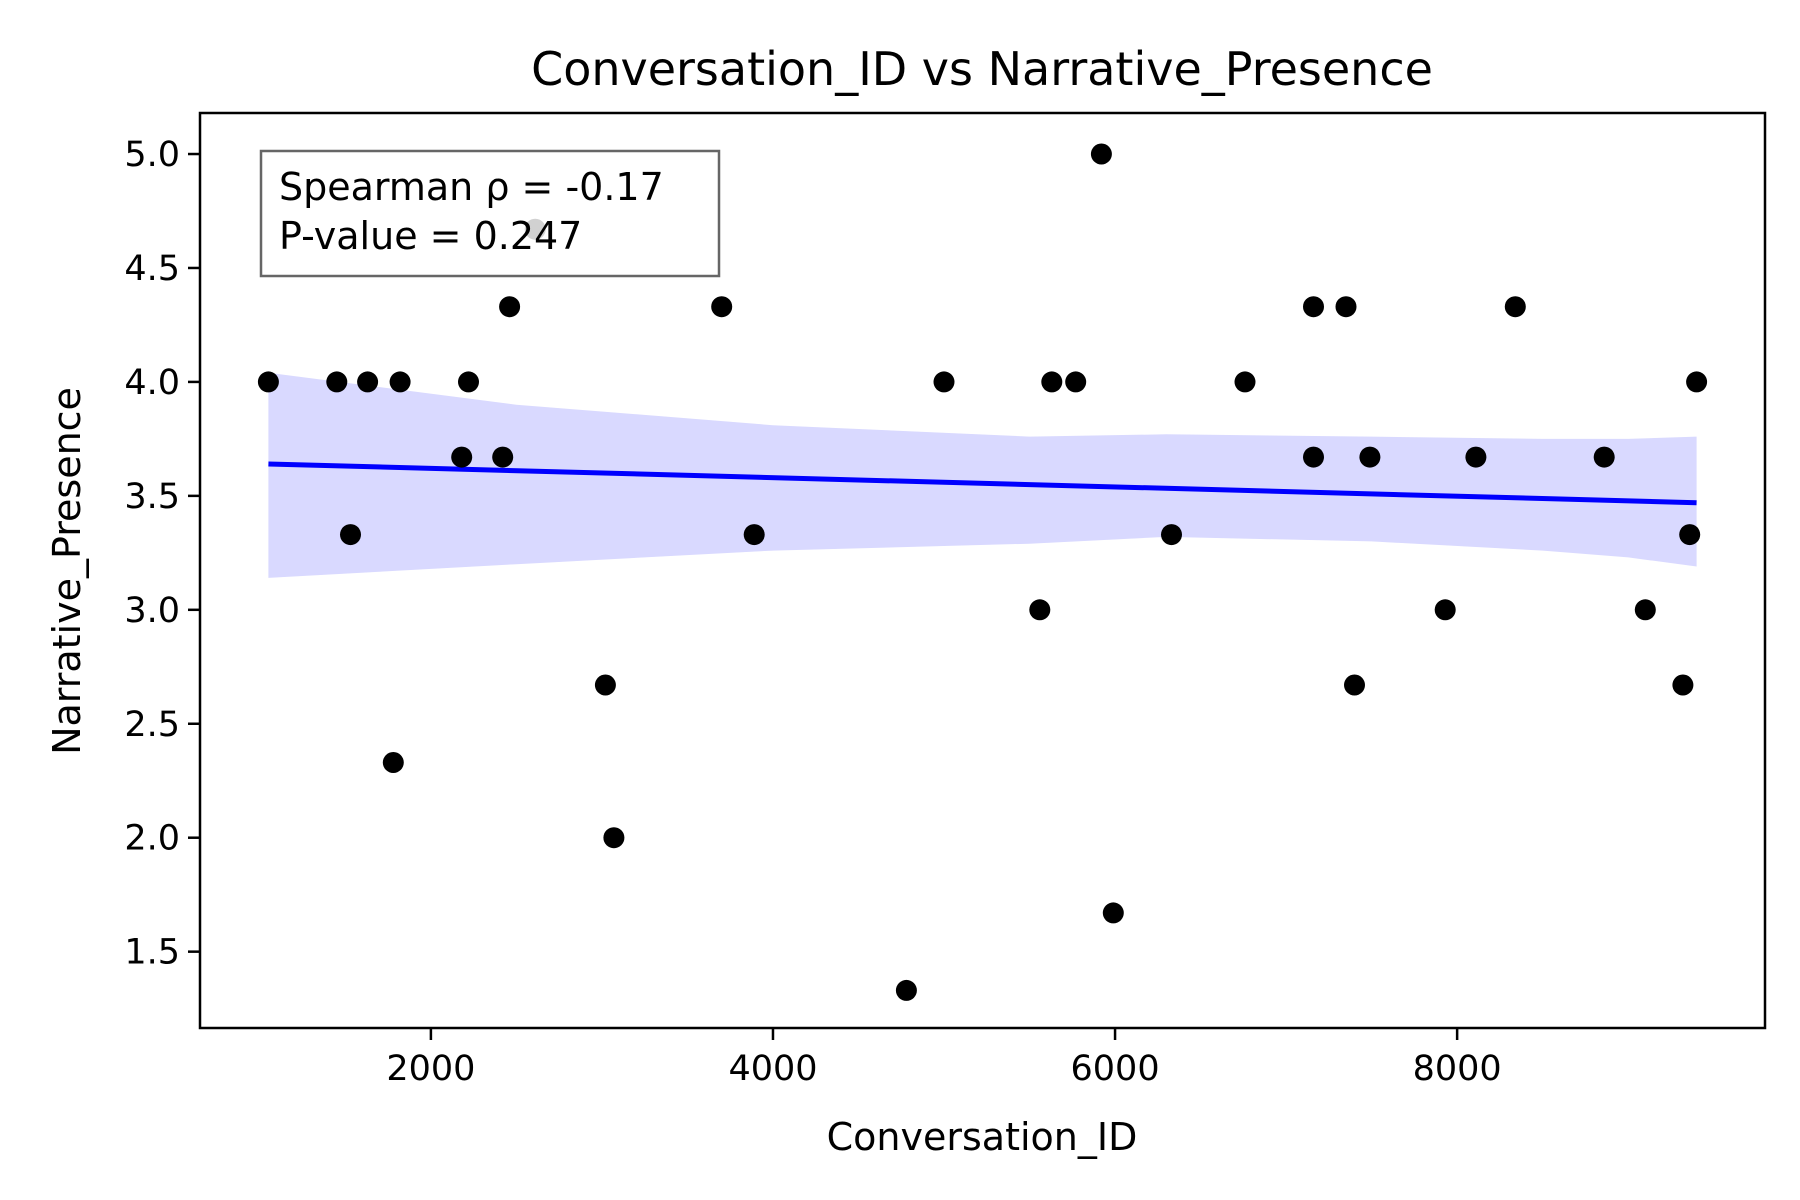 This screenshot has height=1200, width=1800. I want to click on regression-line, so click(982, 483).